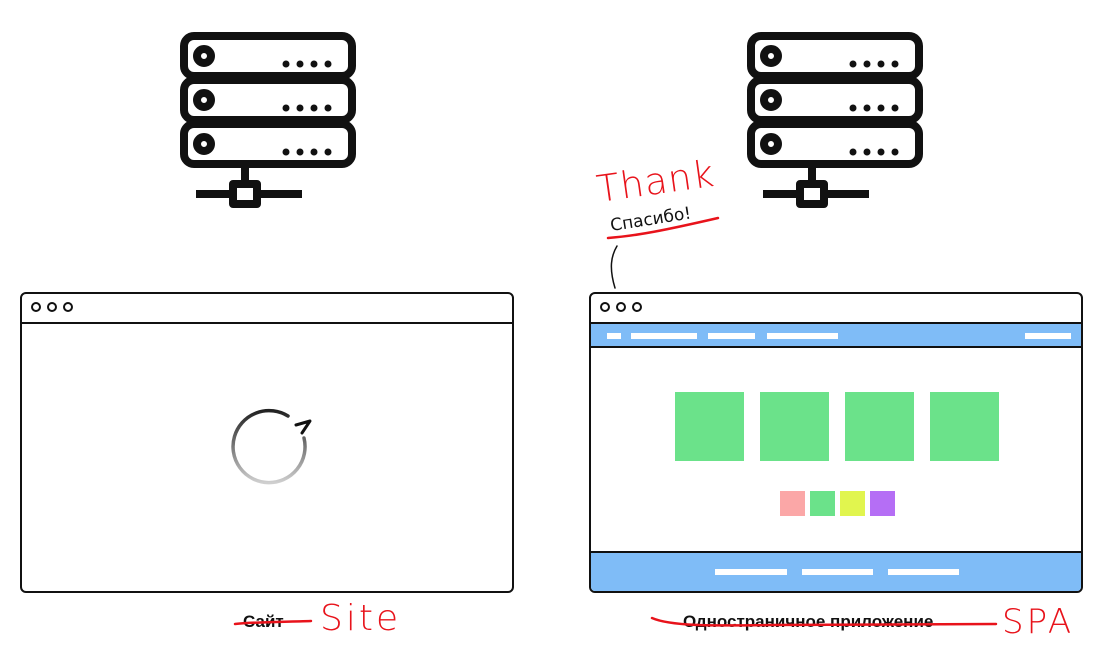 The height and width of the screenshot is (652, 1096). Describe the element at coordinates (835, 120) in the screenshot. I see `server-icon-right` at that location.